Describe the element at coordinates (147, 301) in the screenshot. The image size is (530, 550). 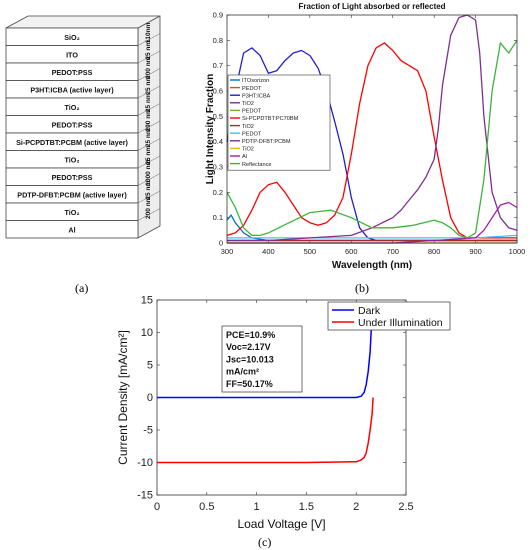
I see `y-tick-label: 15` at that location.